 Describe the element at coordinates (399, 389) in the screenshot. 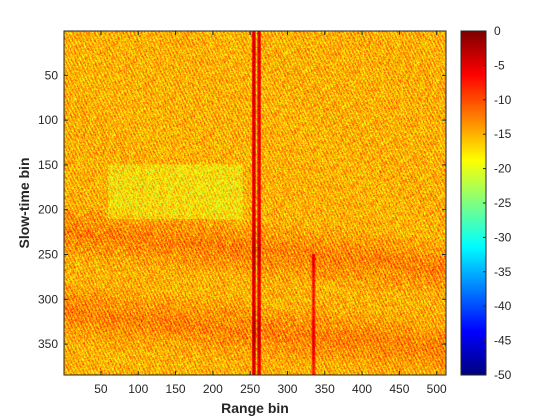

I see `x-tick-label: 450` at that location.